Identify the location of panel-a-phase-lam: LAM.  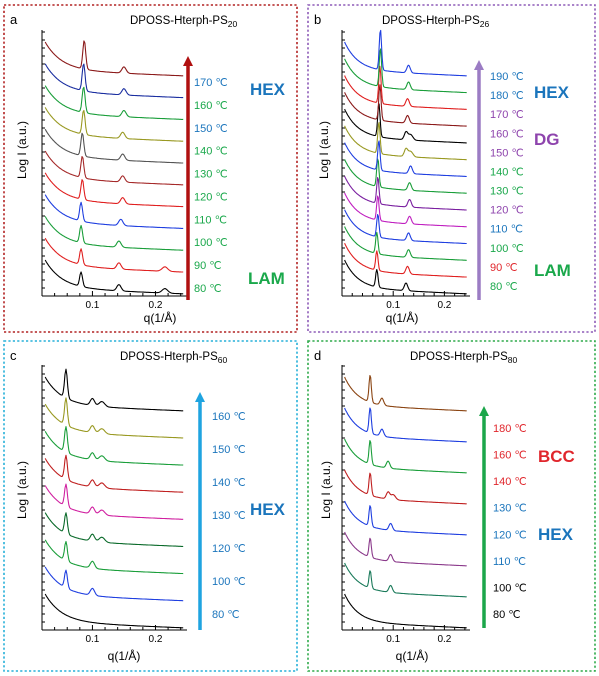
(266, 278).